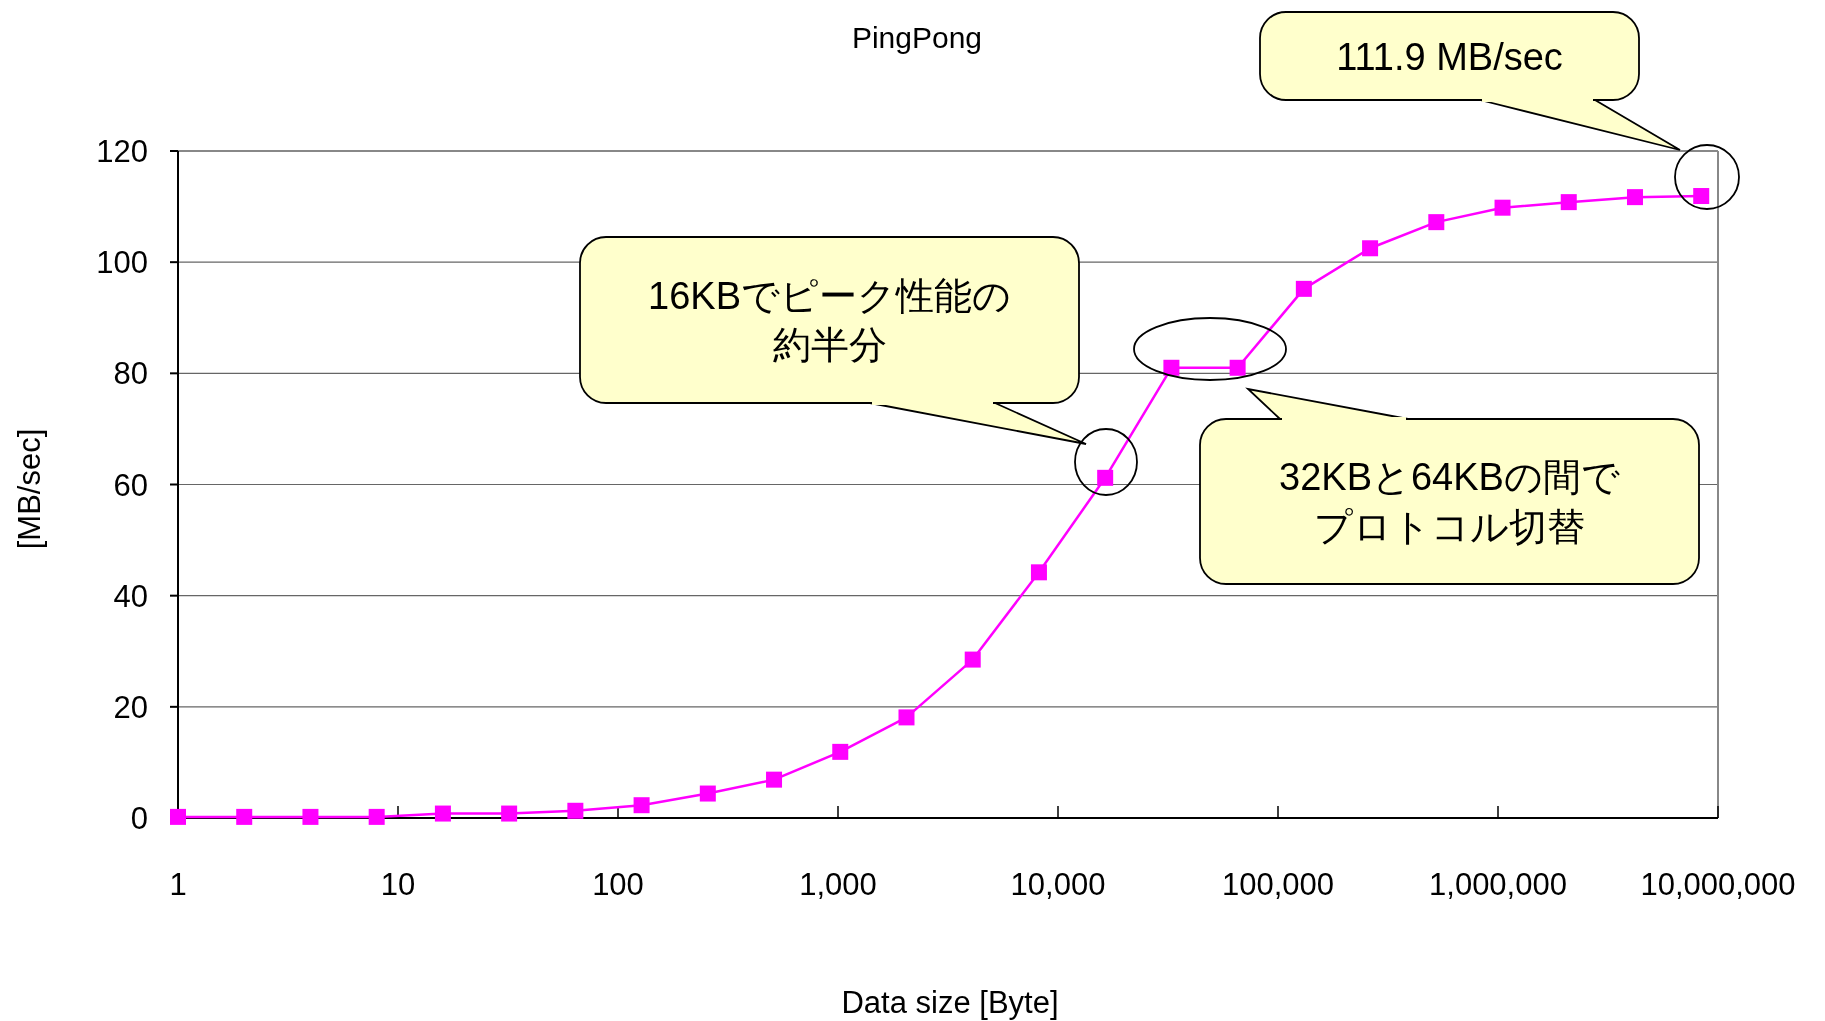 The image size is (1825, 1021). Describe the element at coordinates (1278, 884) in the screenshot. I see `x-tick-label: 100,000` at that location.